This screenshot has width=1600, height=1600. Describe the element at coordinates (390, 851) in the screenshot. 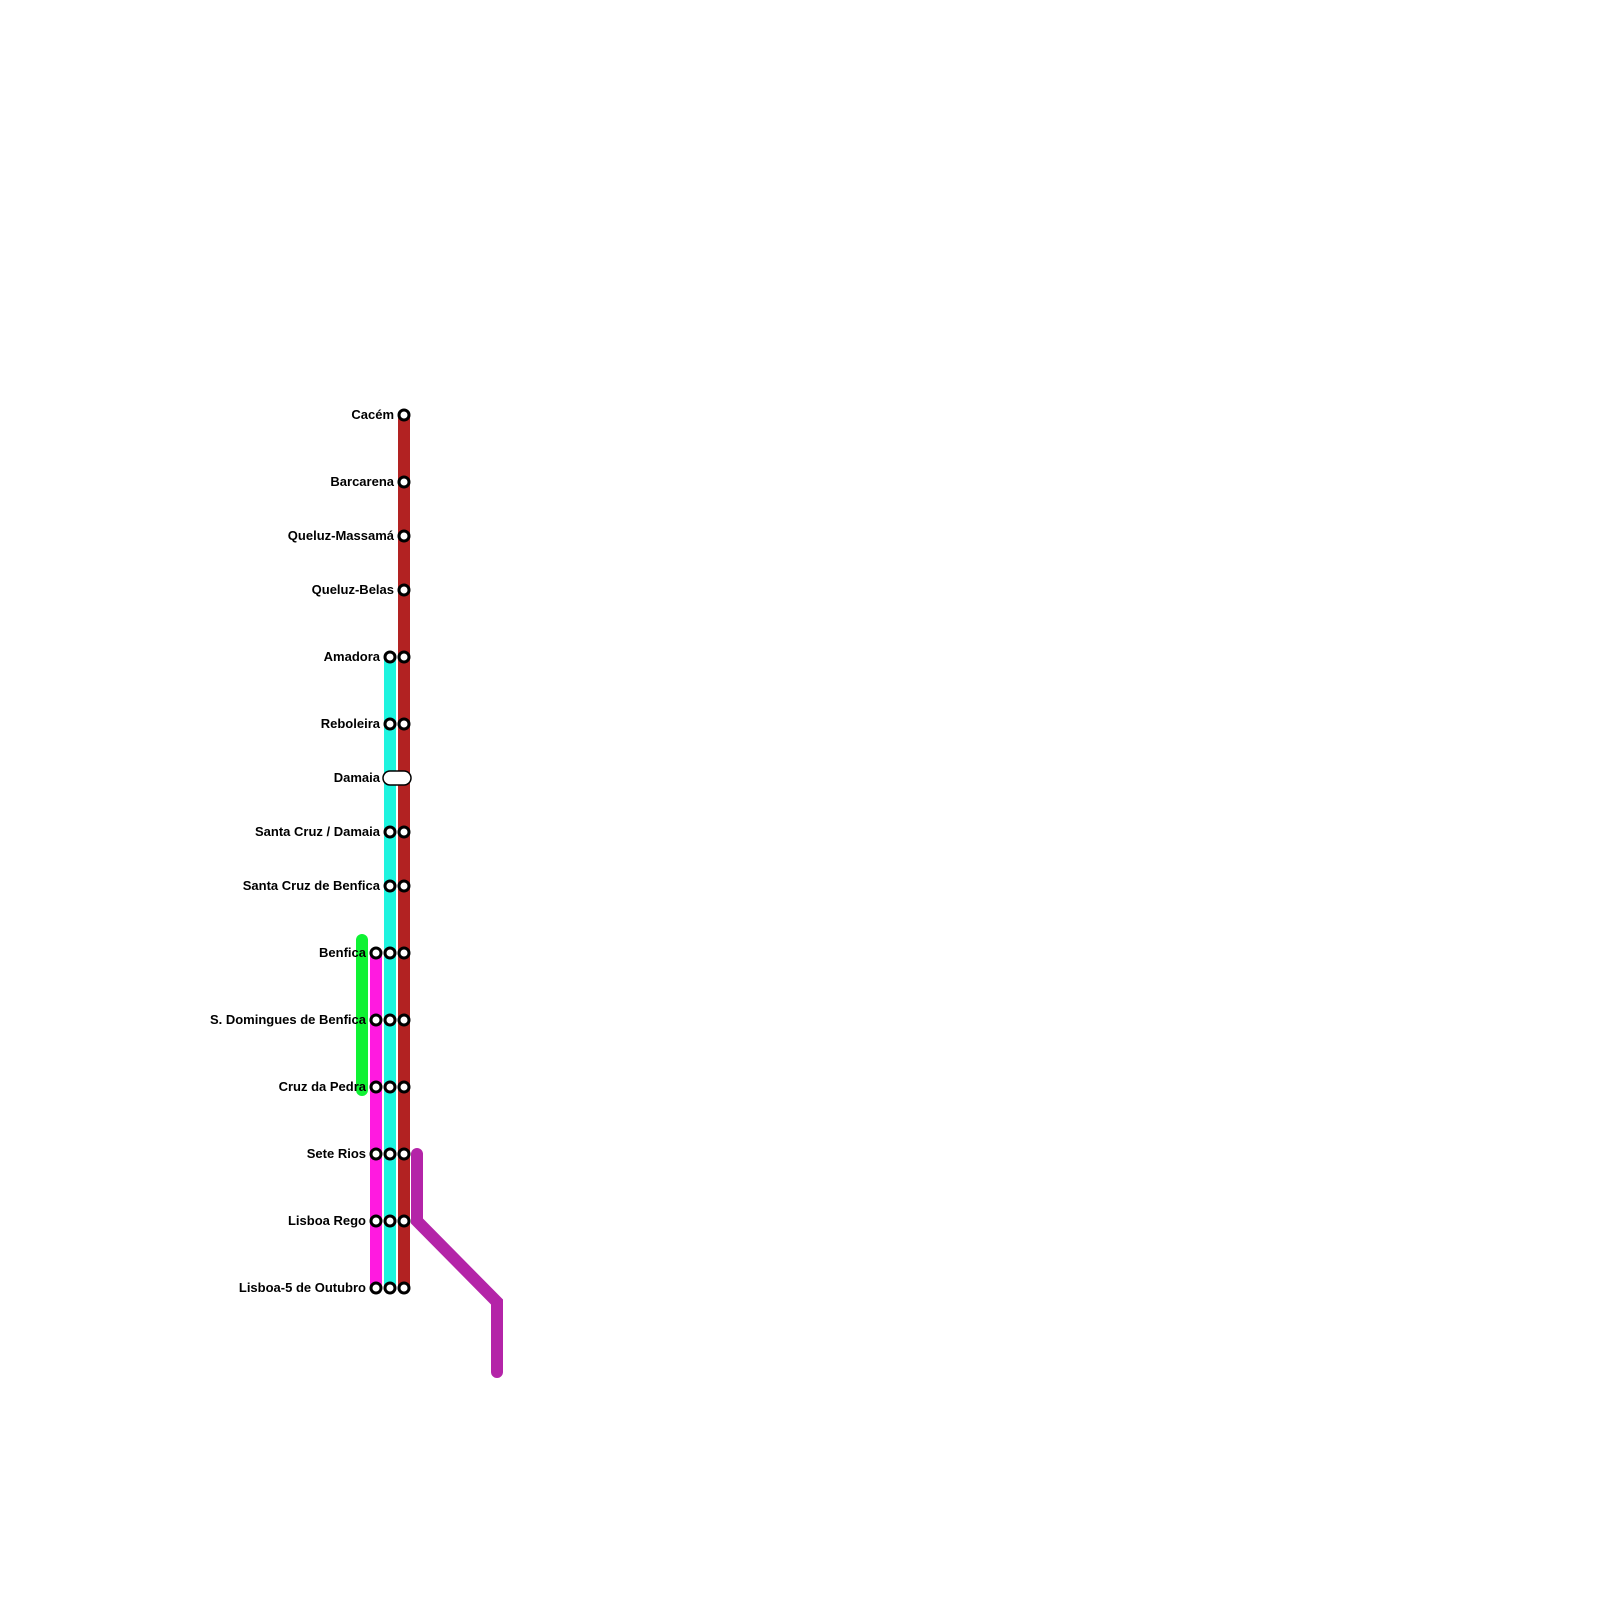

I see `stop-layer` at that location.